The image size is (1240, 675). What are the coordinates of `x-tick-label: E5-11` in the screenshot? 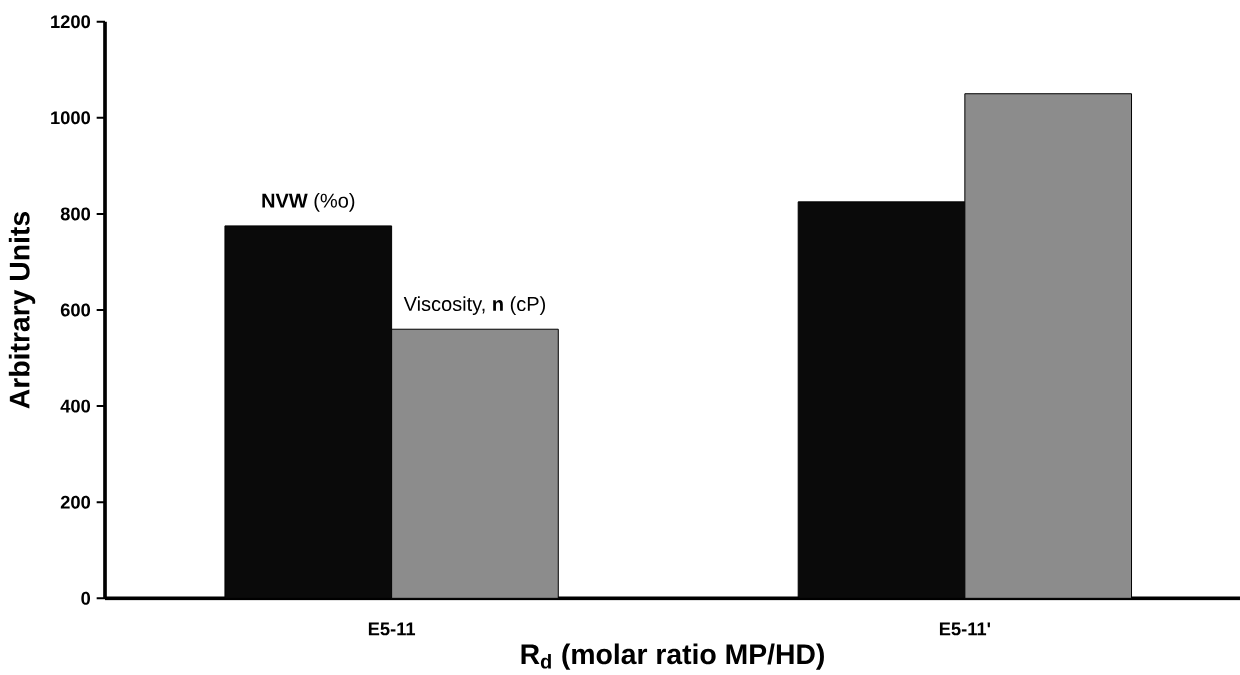 It's located at (392, 629).